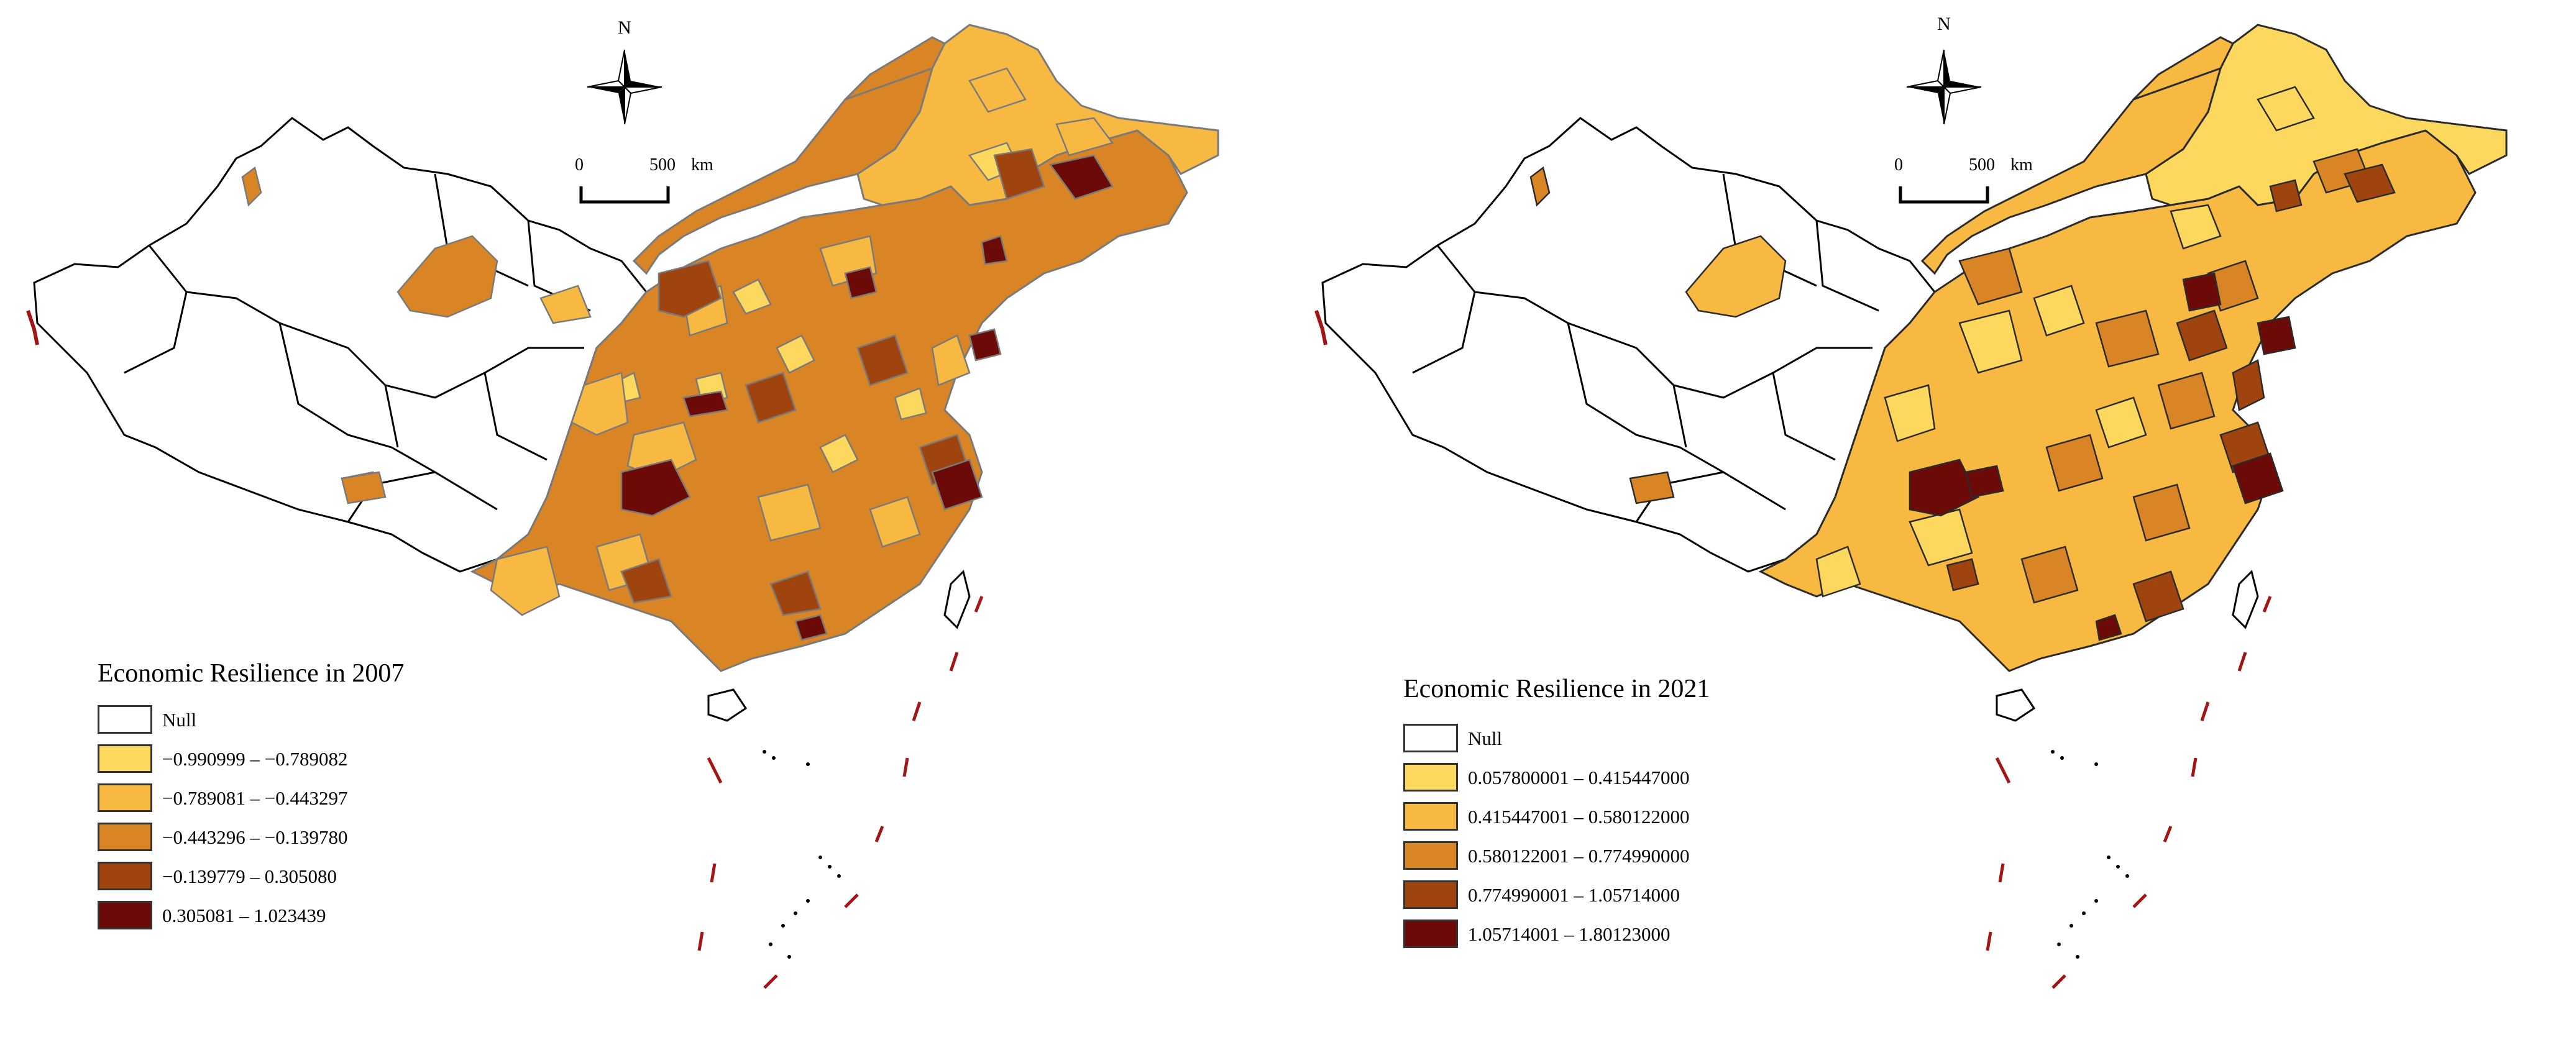 The image size is (2576, 1045). What do you see at coordinates (249, 876) in the screenshot?
I see `legend-label: −0.139779 – 0.305080` at bounding box center [249, 876].